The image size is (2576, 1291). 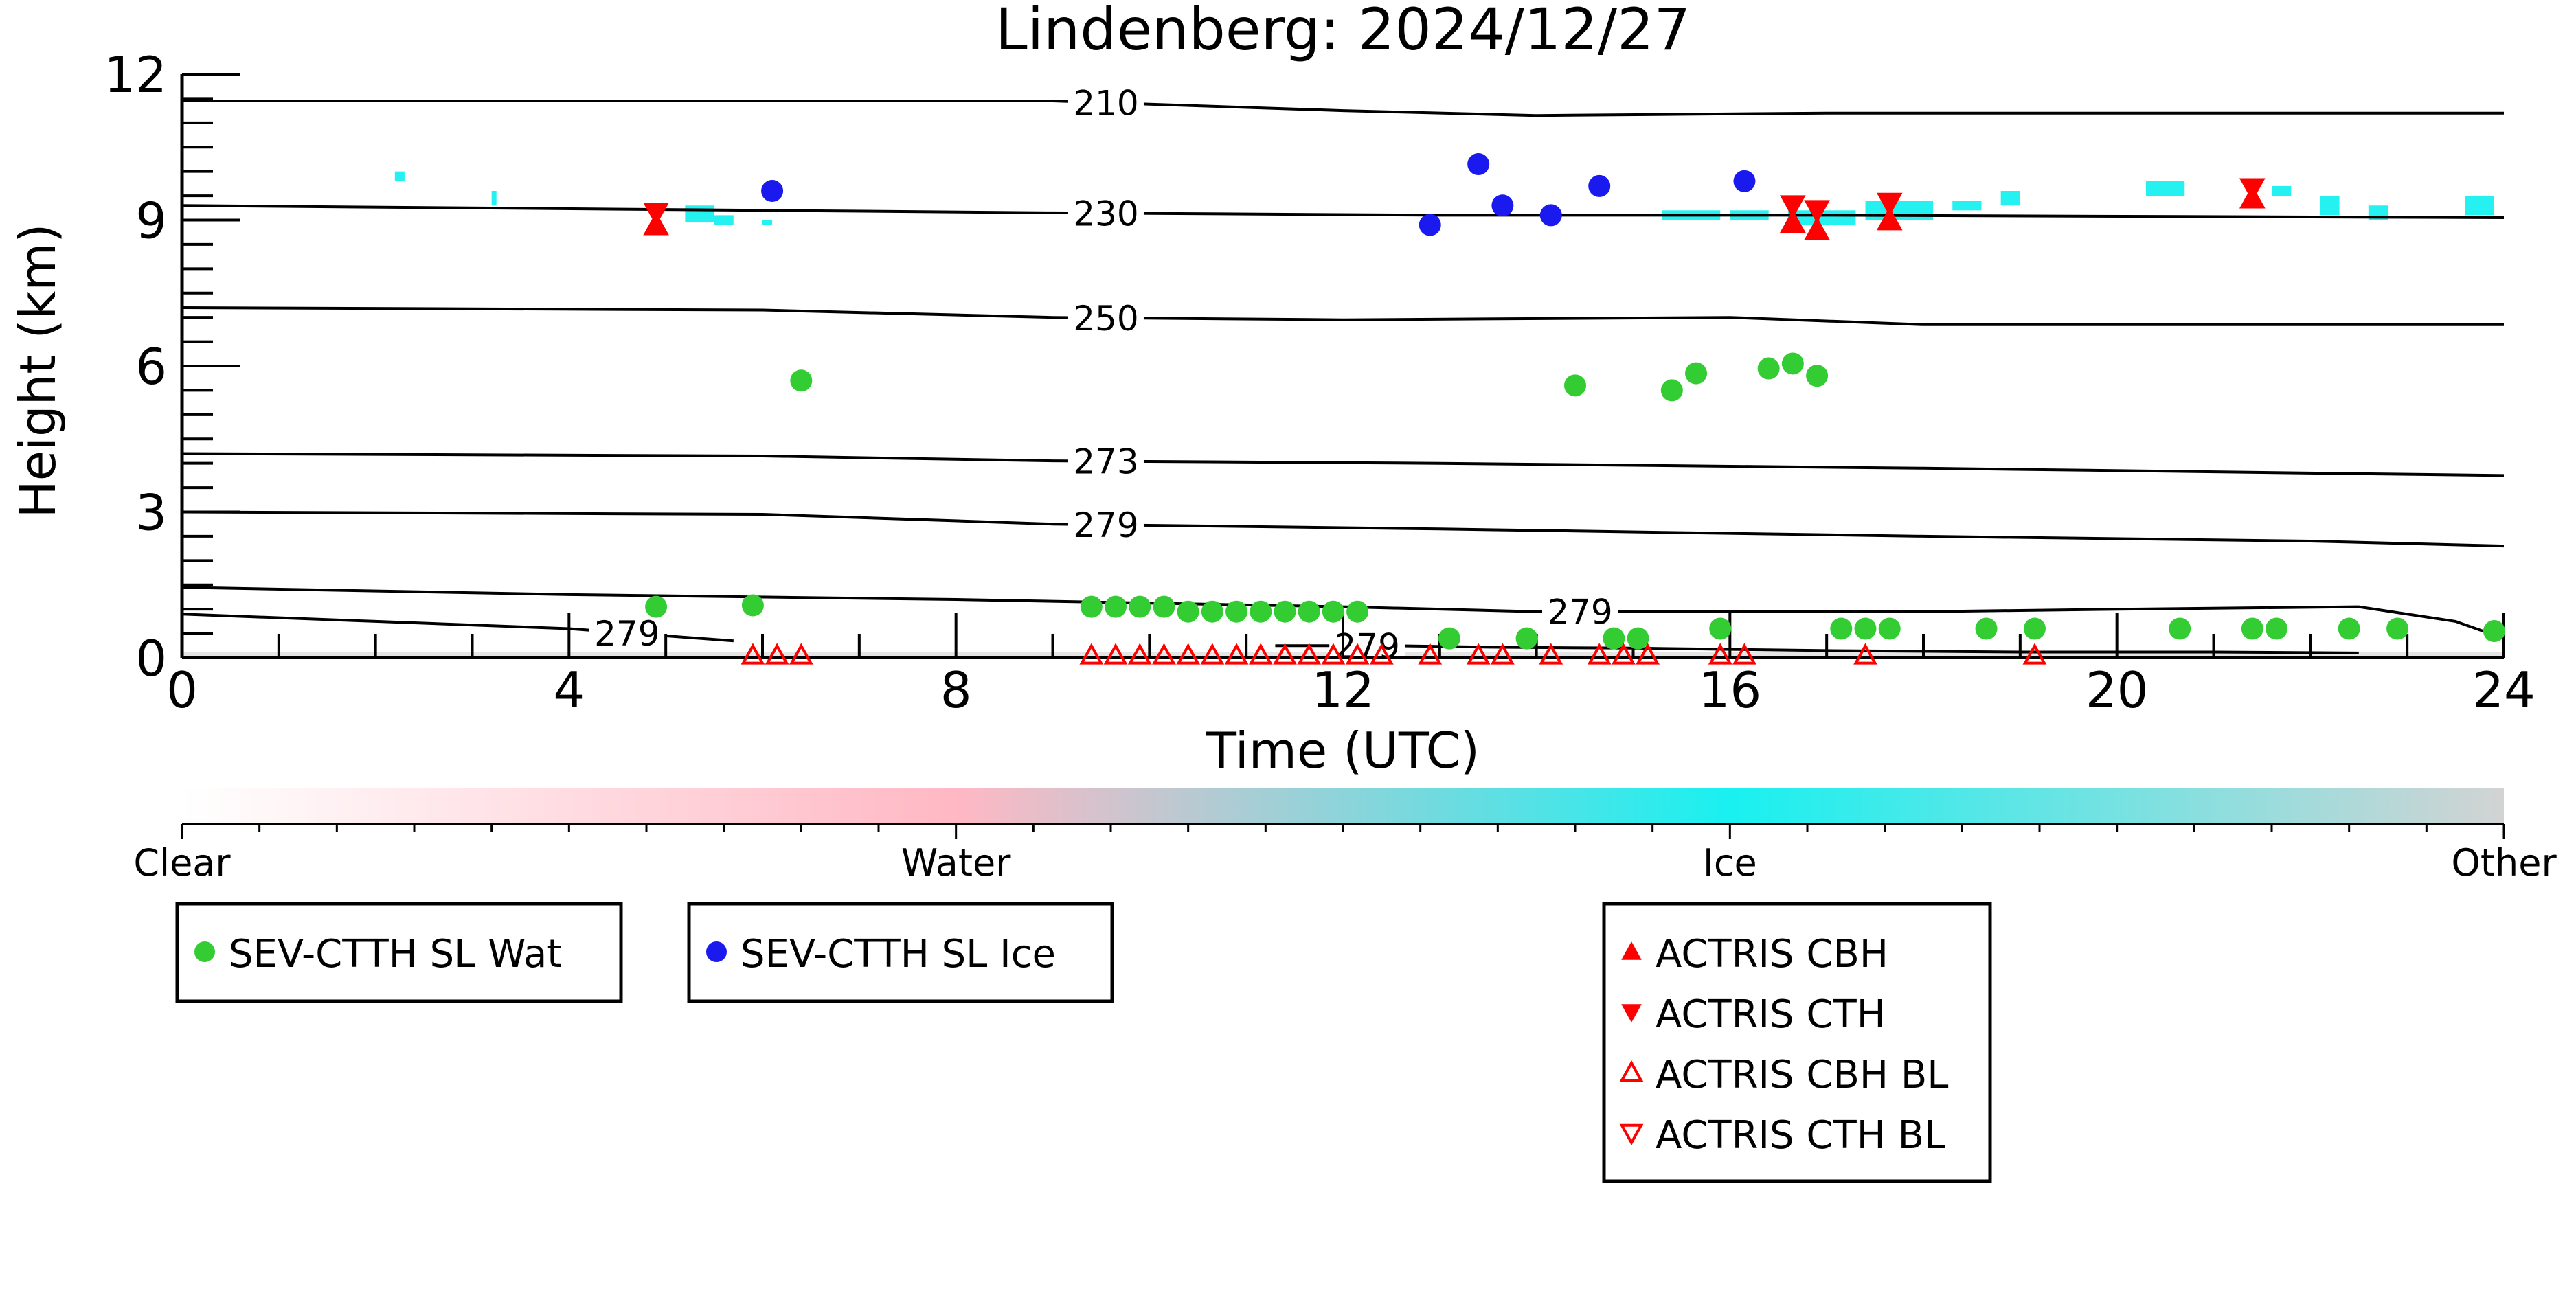 What do you see at coordinates (1817, 228) in the screenshot?
I see `actris-cbh-point` at bounding box center [1817, 228].